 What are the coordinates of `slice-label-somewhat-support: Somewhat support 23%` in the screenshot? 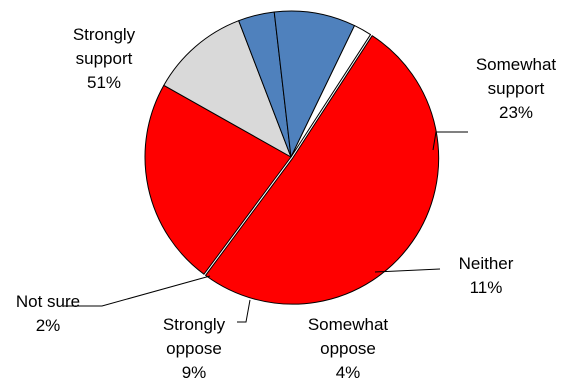 It's located at (516, 88).